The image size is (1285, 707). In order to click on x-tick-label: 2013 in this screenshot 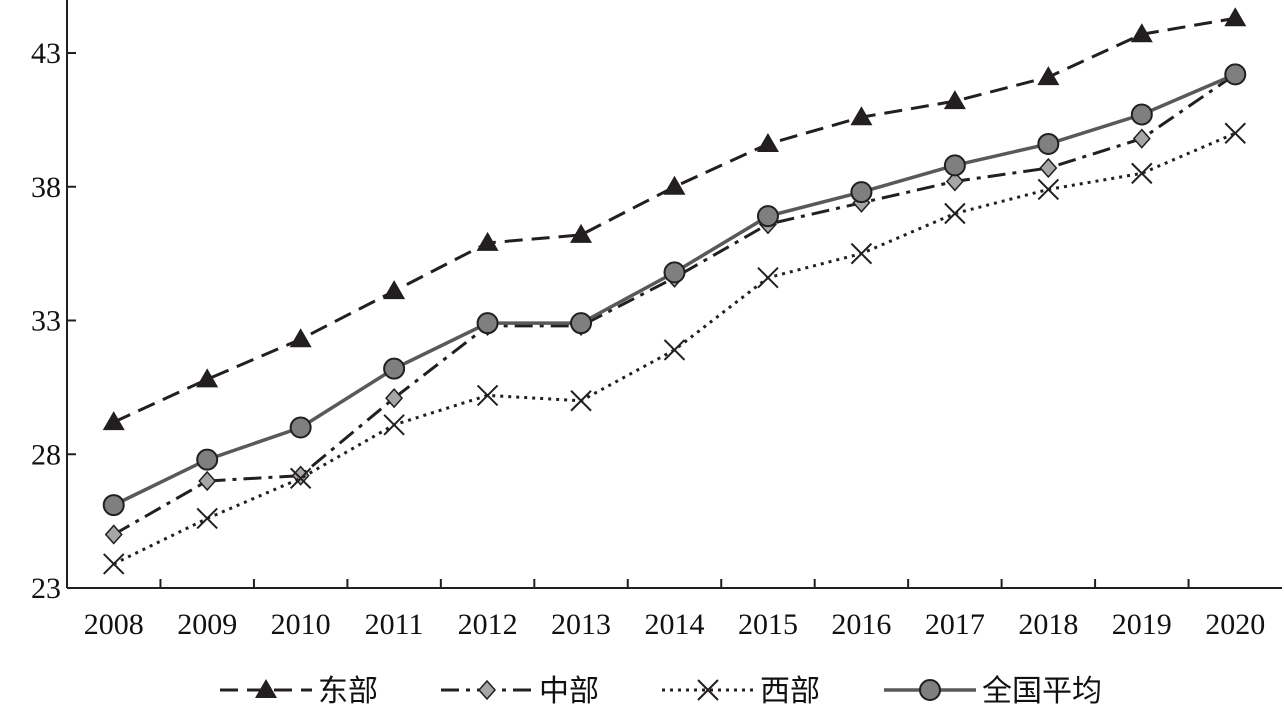, I will do `click(581, 624)`.